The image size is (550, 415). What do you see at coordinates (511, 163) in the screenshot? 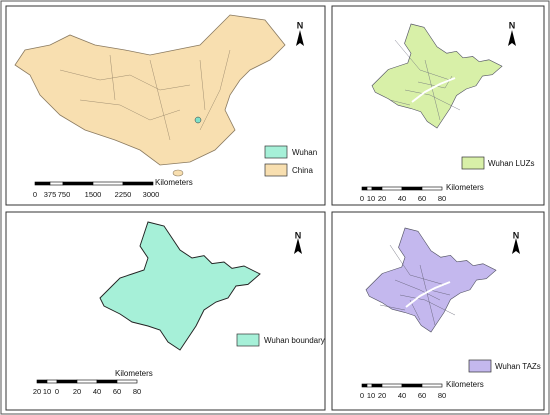
I see `legend-label: Wuhan LUZs` at bounding box center [511, 163].